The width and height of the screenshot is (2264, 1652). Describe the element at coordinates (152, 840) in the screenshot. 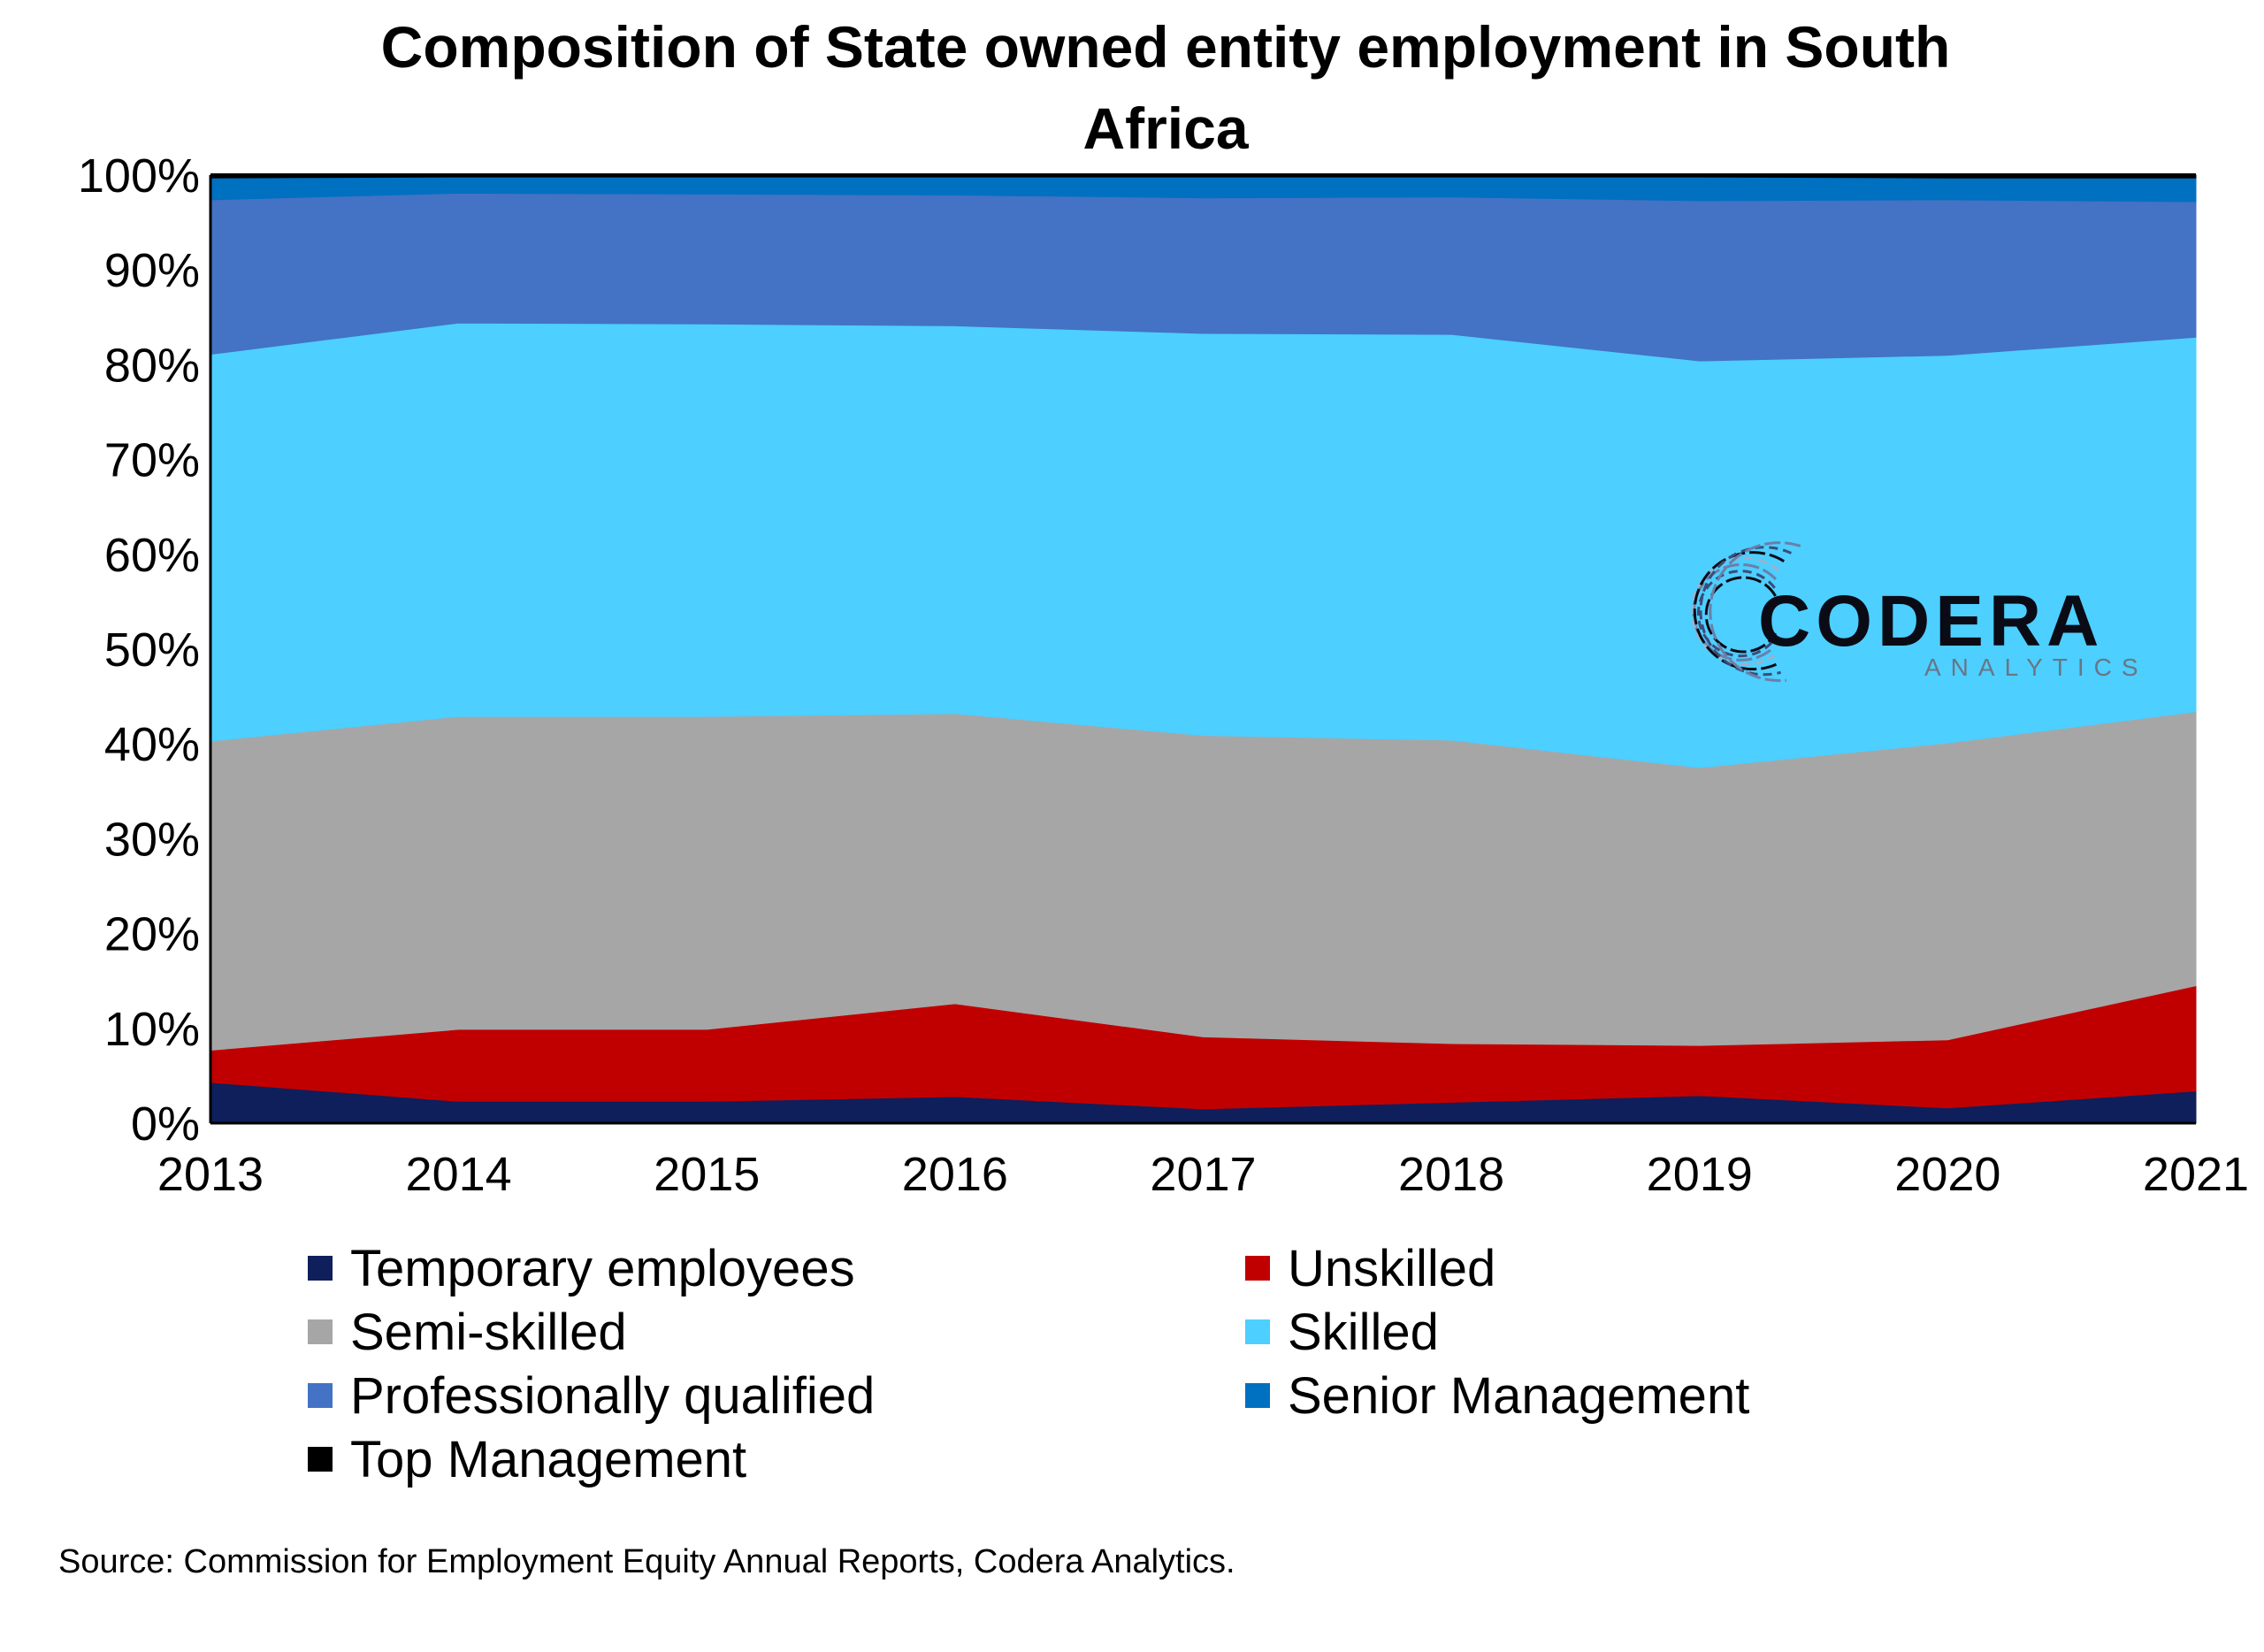

I see `y-tick-label: 30%` at that location.